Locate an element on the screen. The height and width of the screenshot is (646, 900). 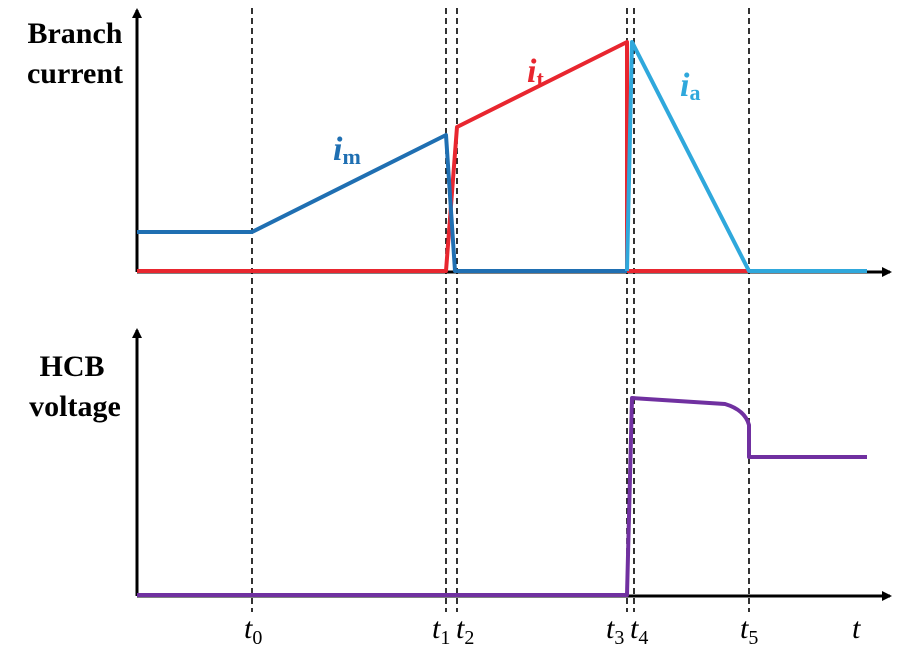
time-axis-label: t is located at coordinates (856, 628).